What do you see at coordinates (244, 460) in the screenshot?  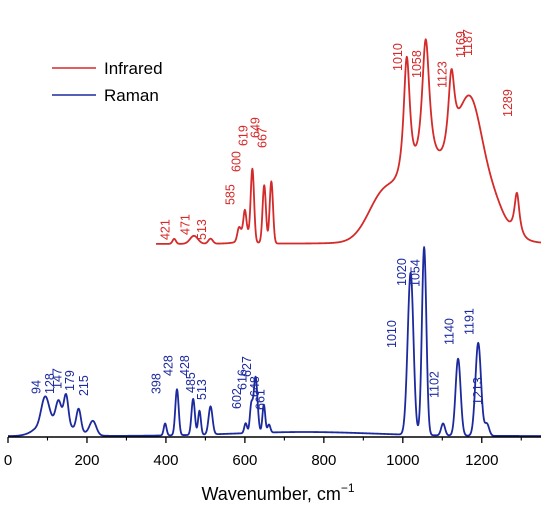 I see `x-tick-label-600: 600` at bounding box center [244, 460].